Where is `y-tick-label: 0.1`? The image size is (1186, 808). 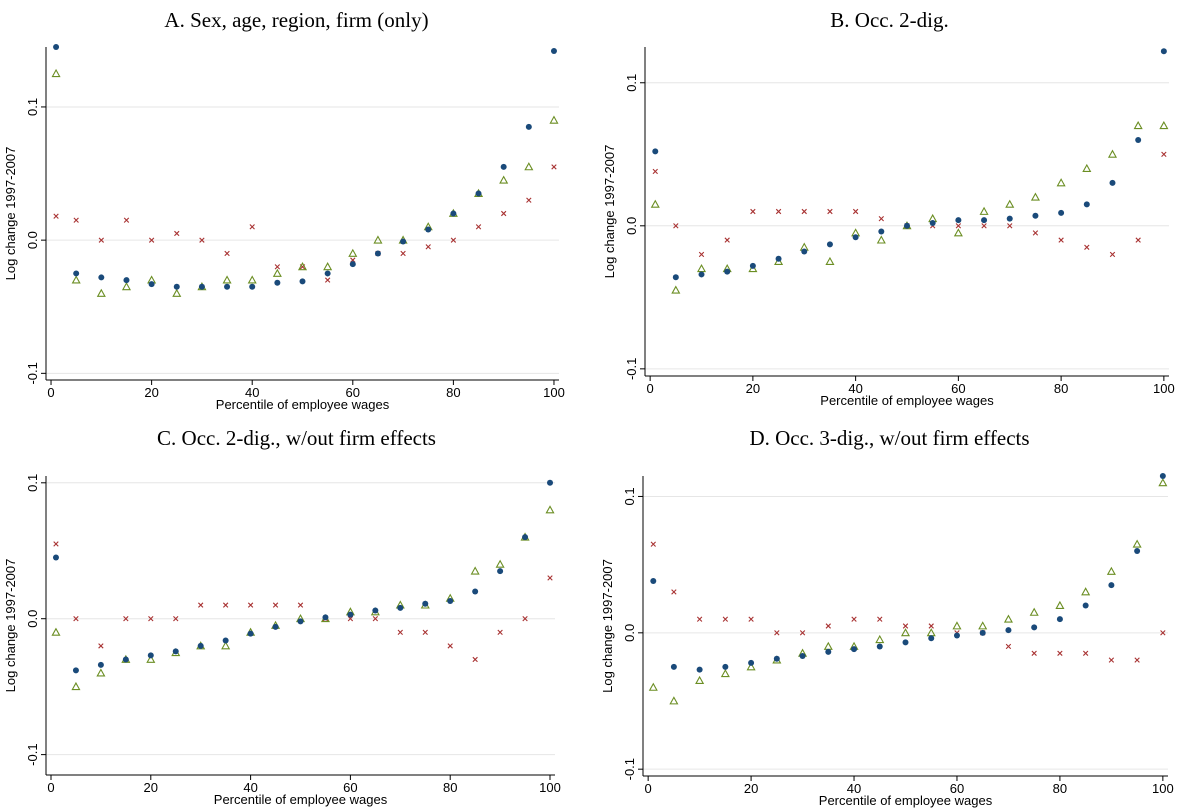
y-tick-label: 0.1 is located at coordinates (32, 483).